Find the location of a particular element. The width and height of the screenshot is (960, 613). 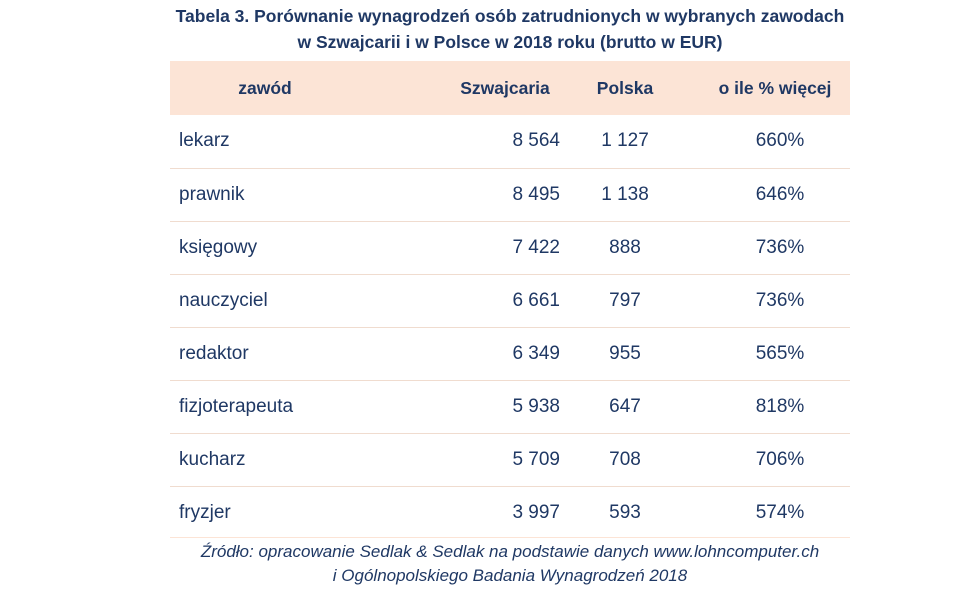

cell-switzerland: 6 349 is located at coordinates (536, 353).